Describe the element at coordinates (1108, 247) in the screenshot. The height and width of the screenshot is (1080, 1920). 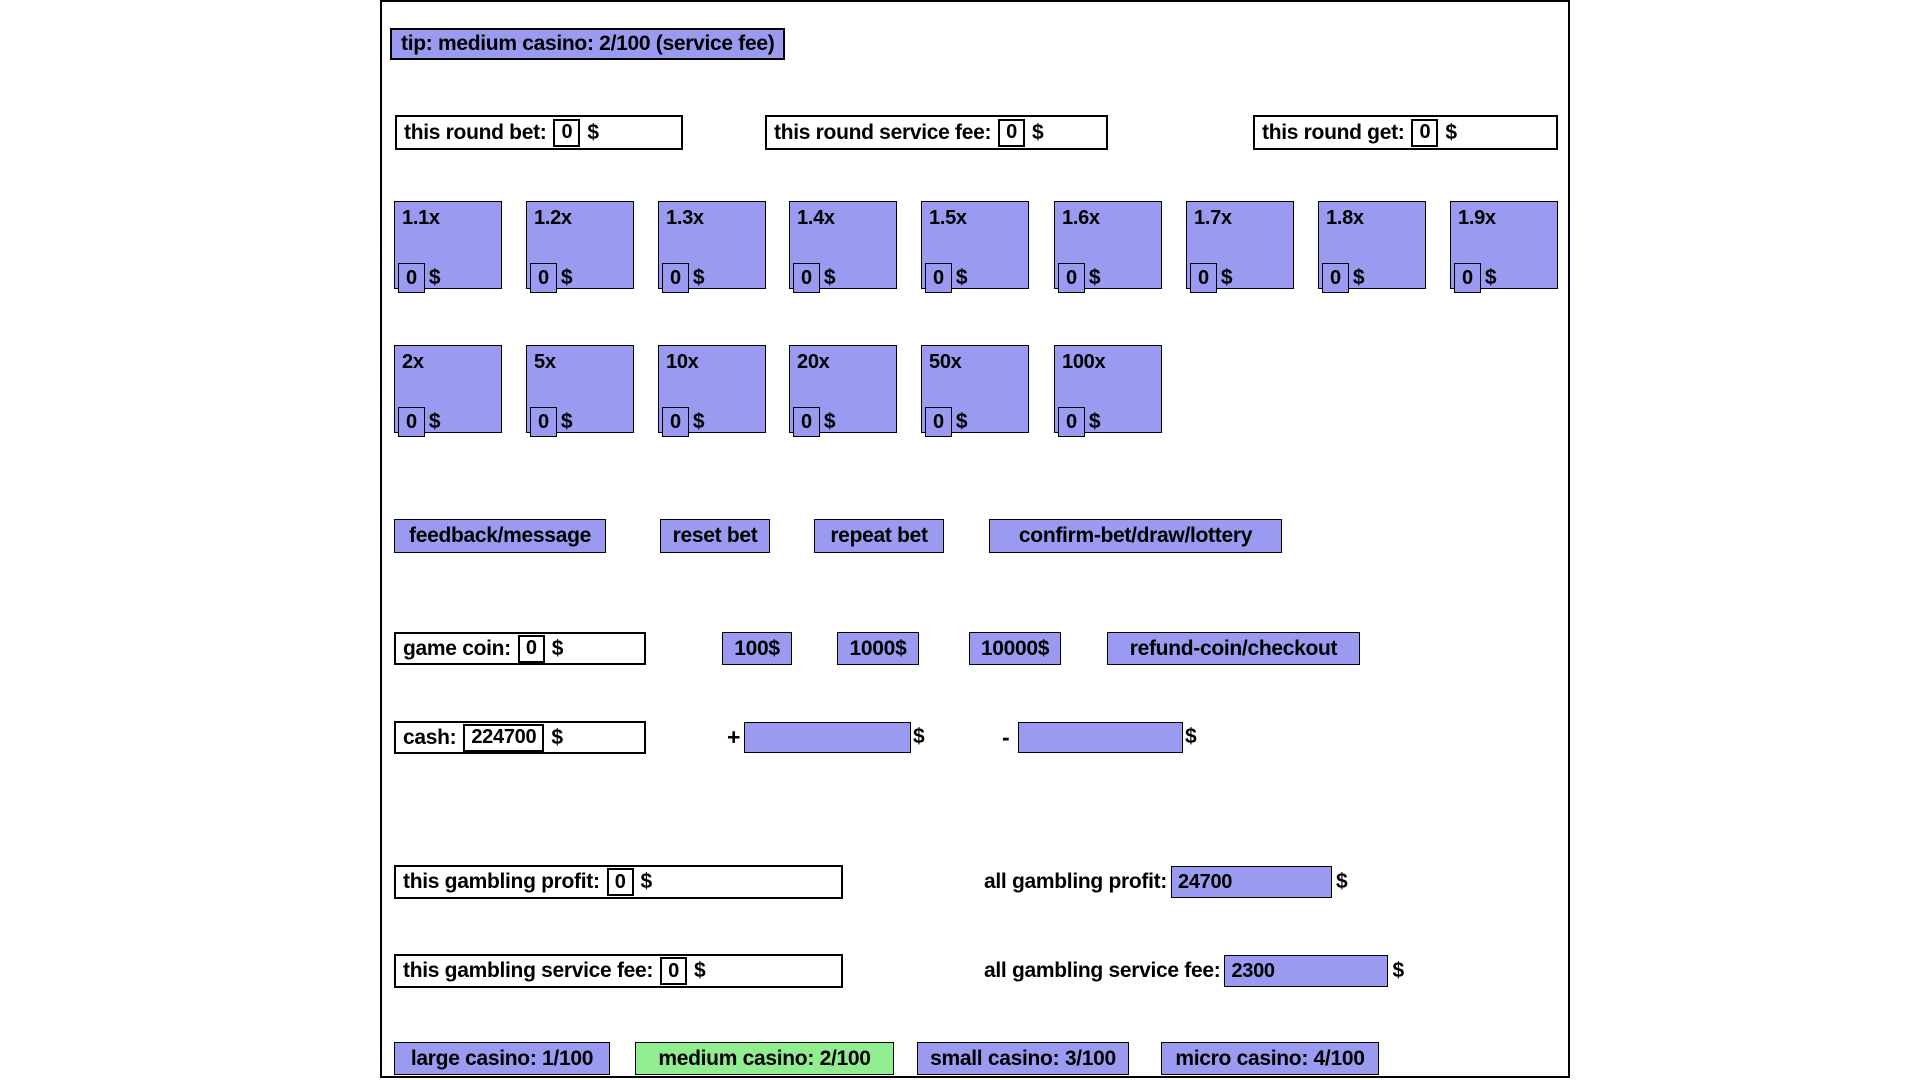
I see `multiplier-tile-1.6x: 1.6x 0 $` at that location.